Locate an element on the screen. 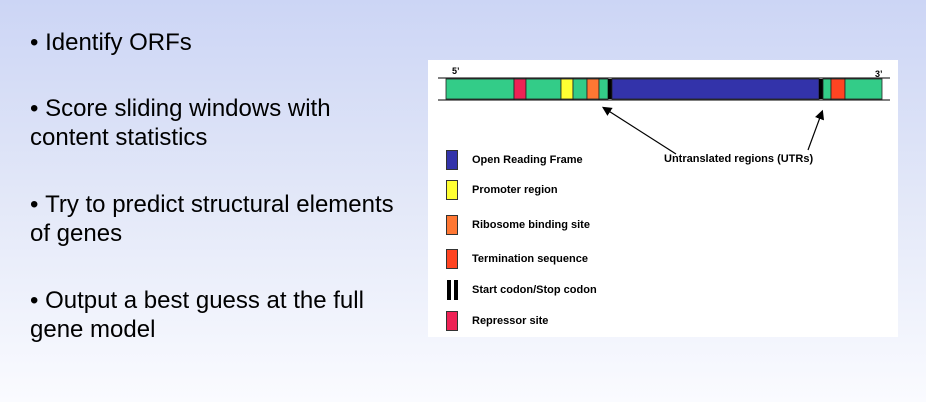 The image size is (926, 402). start-codon-segment is located at coordinates (610, 89).